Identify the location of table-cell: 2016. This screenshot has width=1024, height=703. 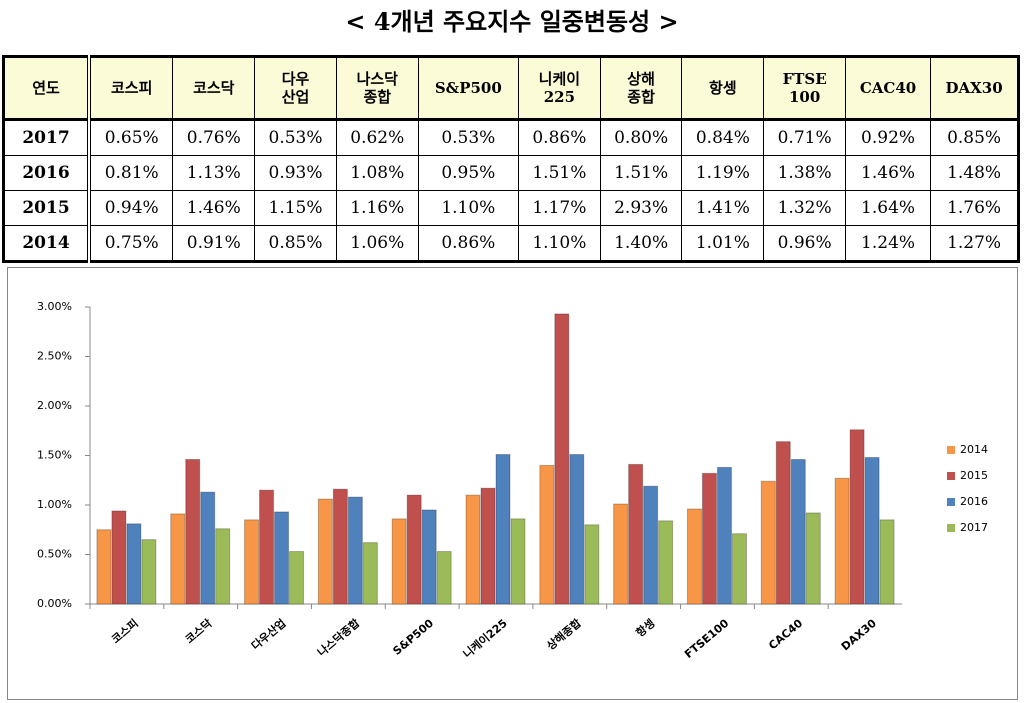
(47, 173).